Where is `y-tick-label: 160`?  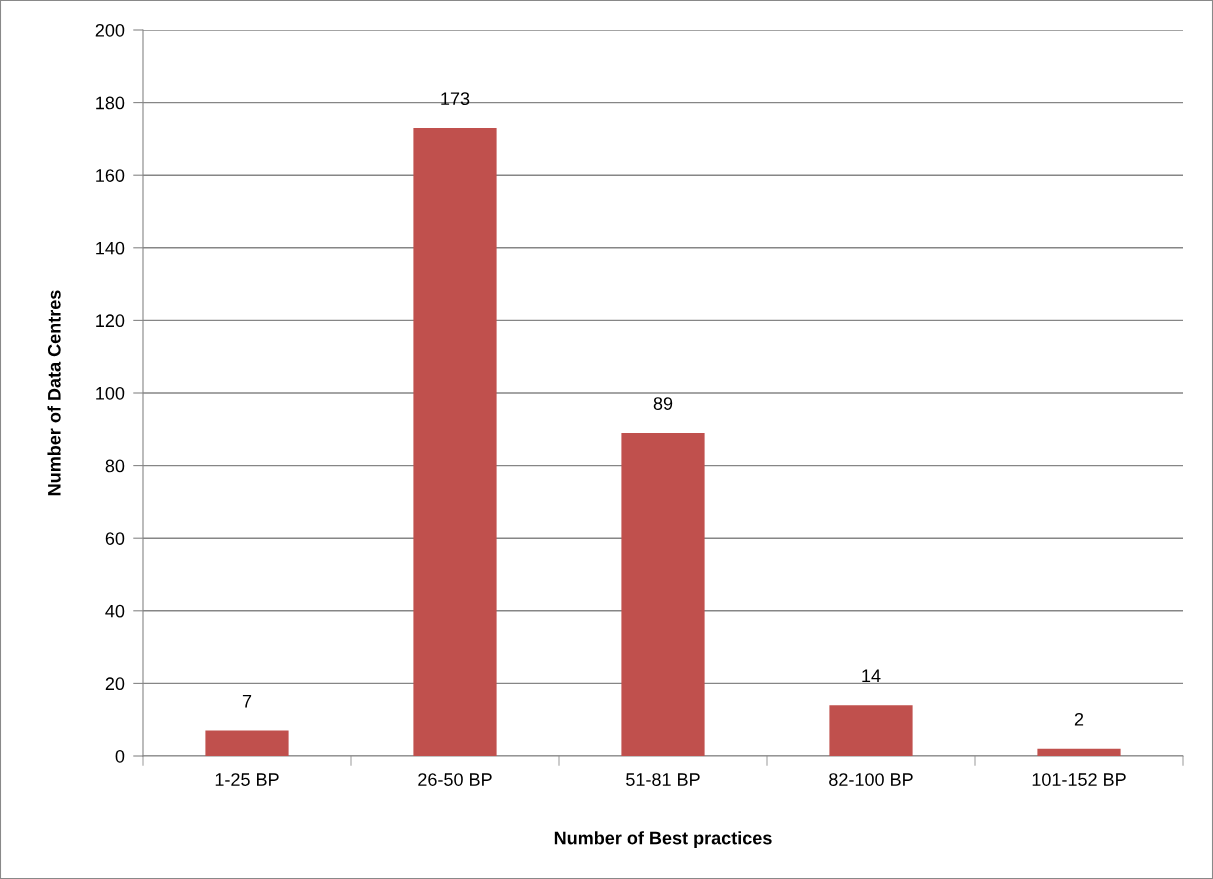 y-tick-label: 160 is located at coordinates (110, 175).